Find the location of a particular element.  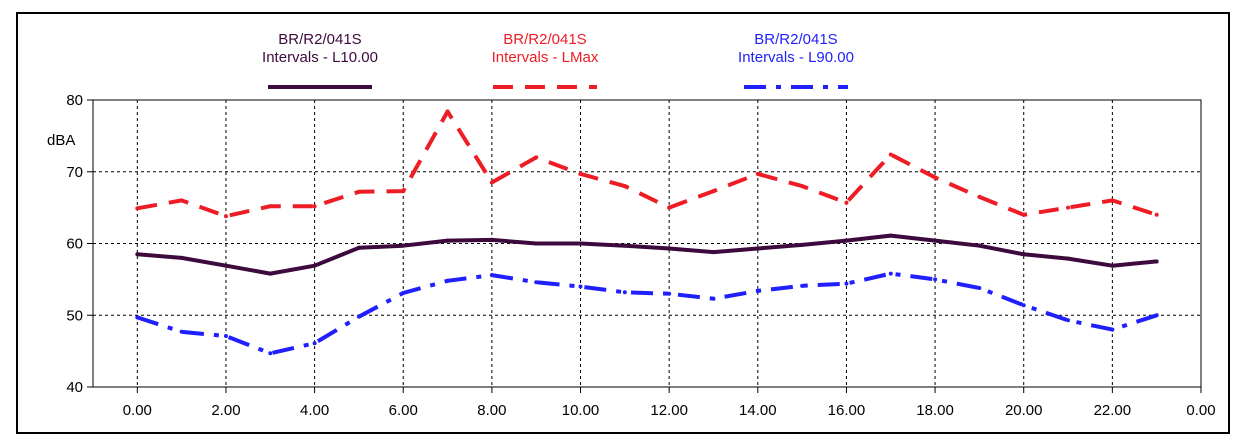

y-axis: 40 50 60 70 80 is located at coordinates (79, 244).